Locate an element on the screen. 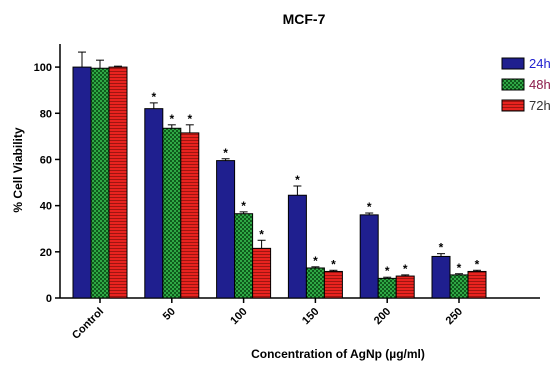 This screenshot has height=365, width=552. legend-label: 24h is located at coordinates (540, 63).